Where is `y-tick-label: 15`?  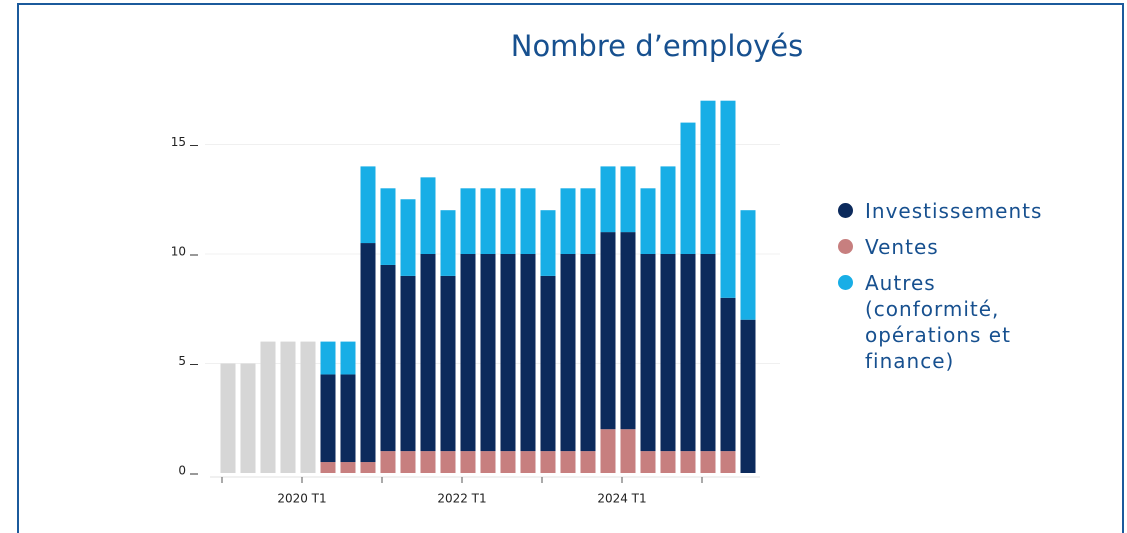
y-tick-label: 15 is located at coordinates (178, 142).